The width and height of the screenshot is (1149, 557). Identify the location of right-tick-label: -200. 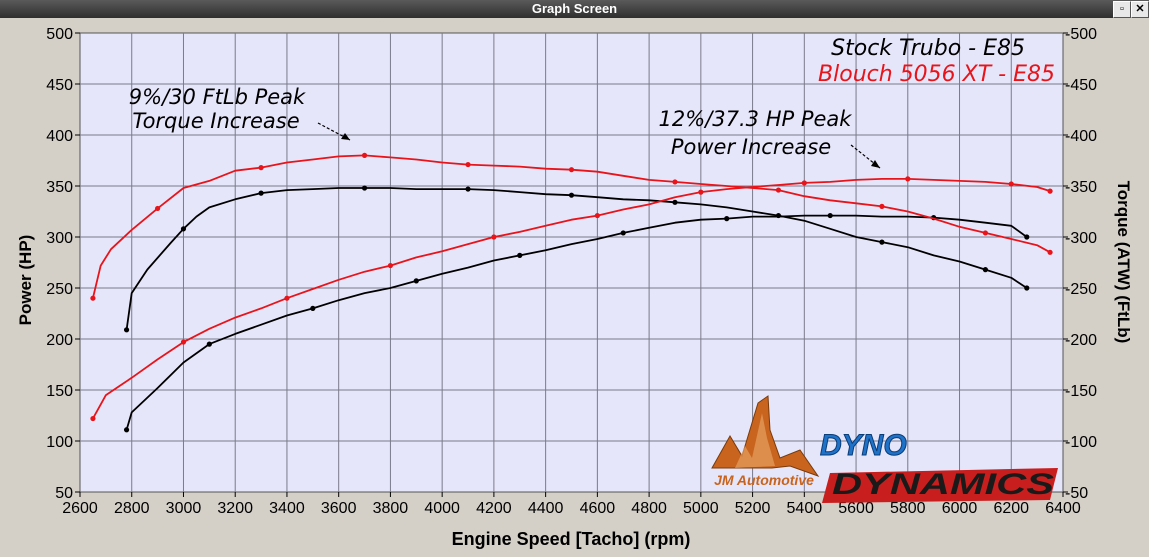
(1081, 340).